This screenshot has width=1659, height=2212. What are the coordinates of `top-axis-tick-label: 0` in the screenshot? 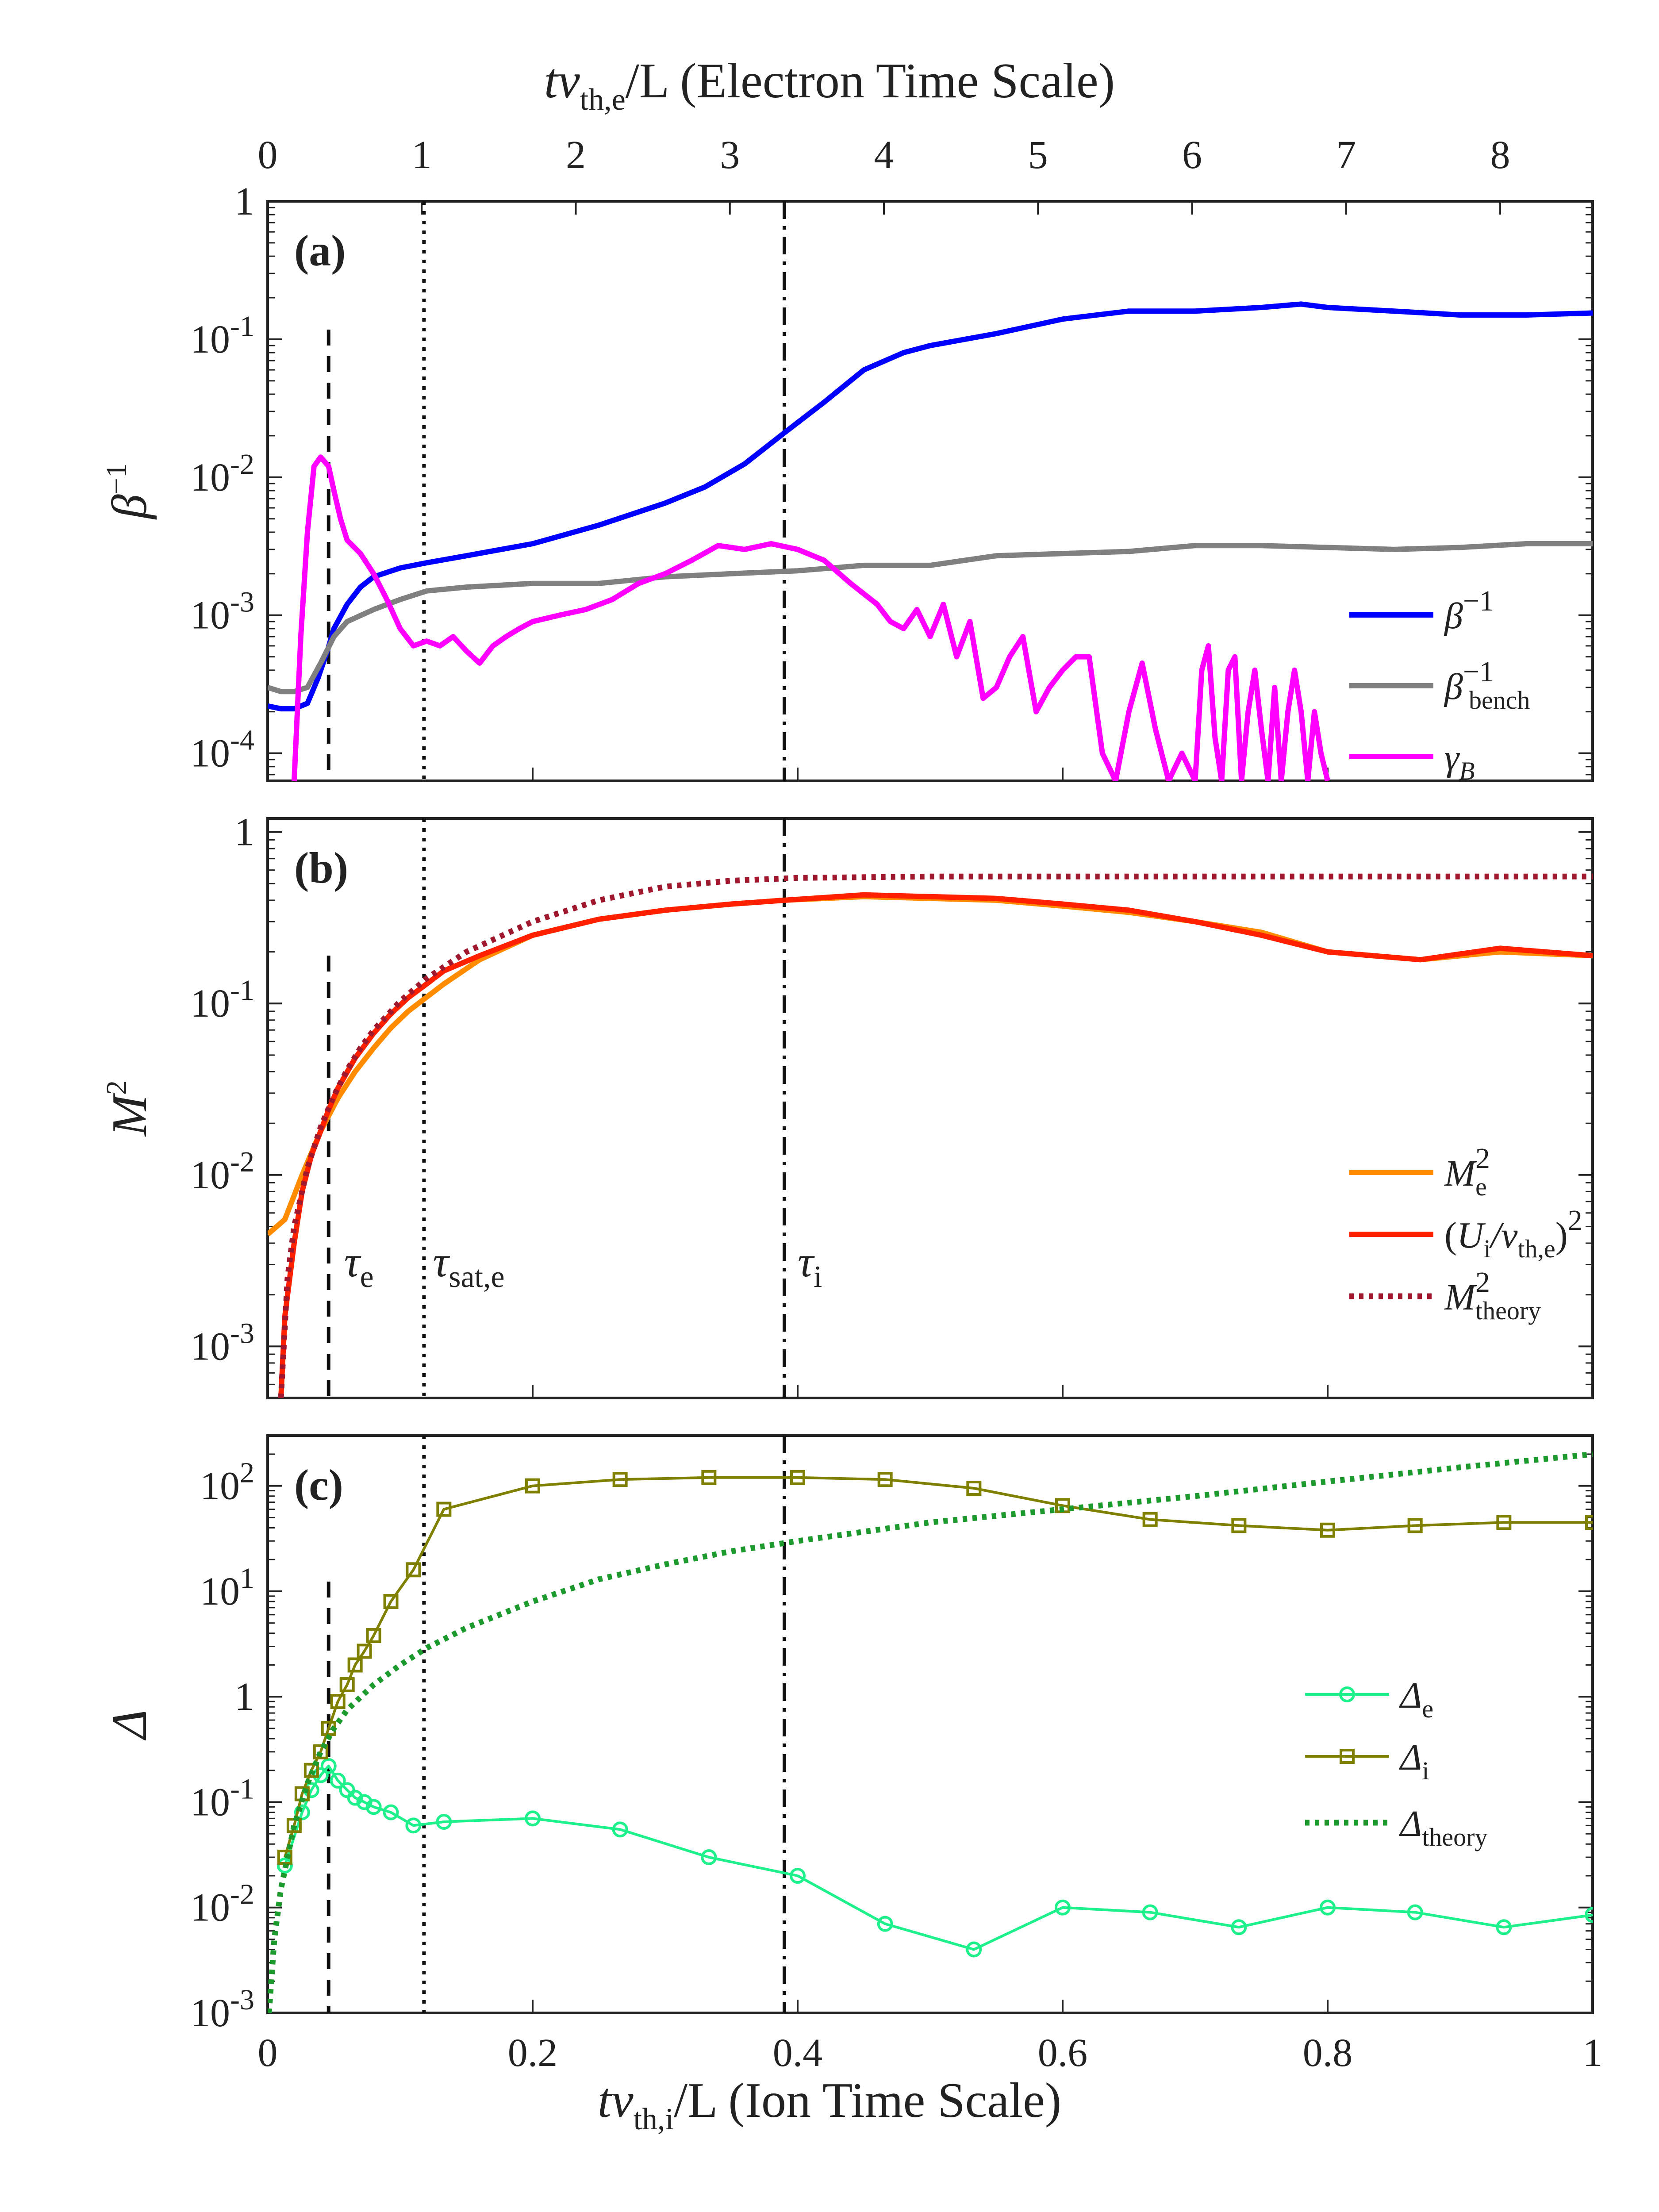 It's located at (268, 155).